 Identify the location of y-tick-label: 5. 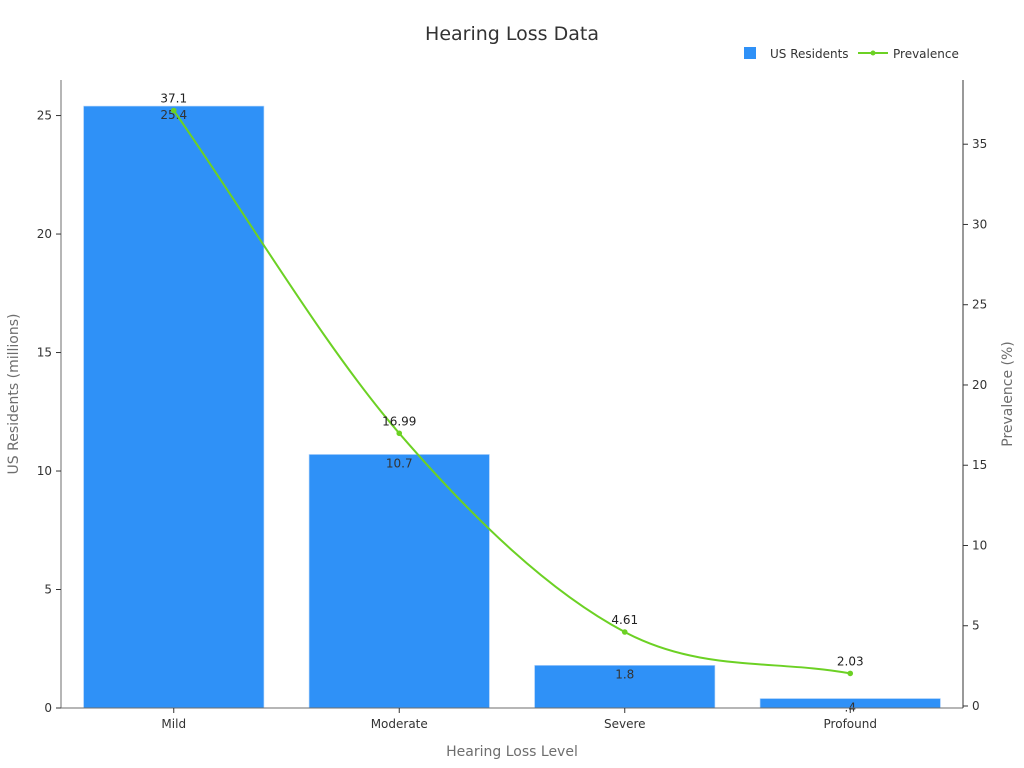
(48, 590).